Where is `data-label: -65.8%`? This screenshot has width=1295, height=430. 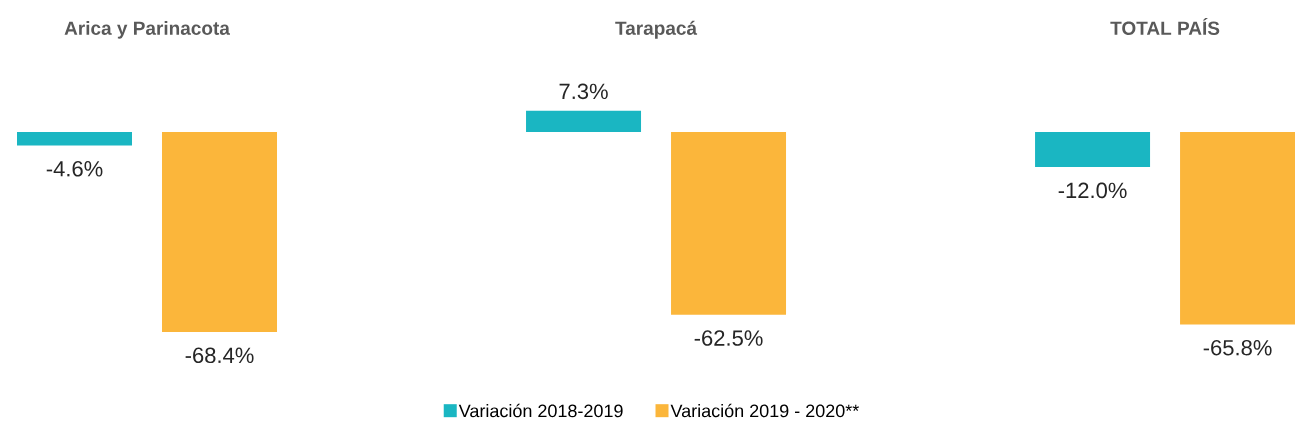 data-label: -65.8% is located at coordinates (1237, 347).